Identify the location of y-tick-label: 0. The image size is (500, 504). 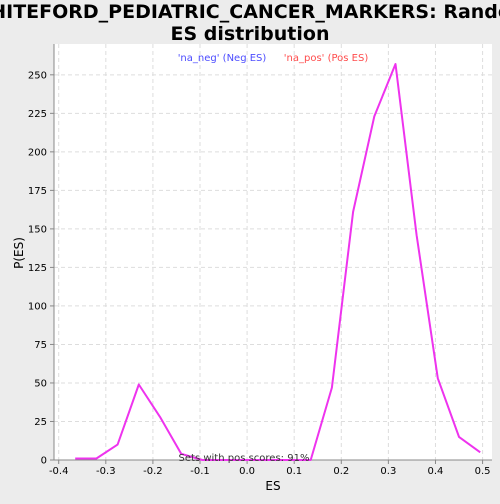
(44, 461).